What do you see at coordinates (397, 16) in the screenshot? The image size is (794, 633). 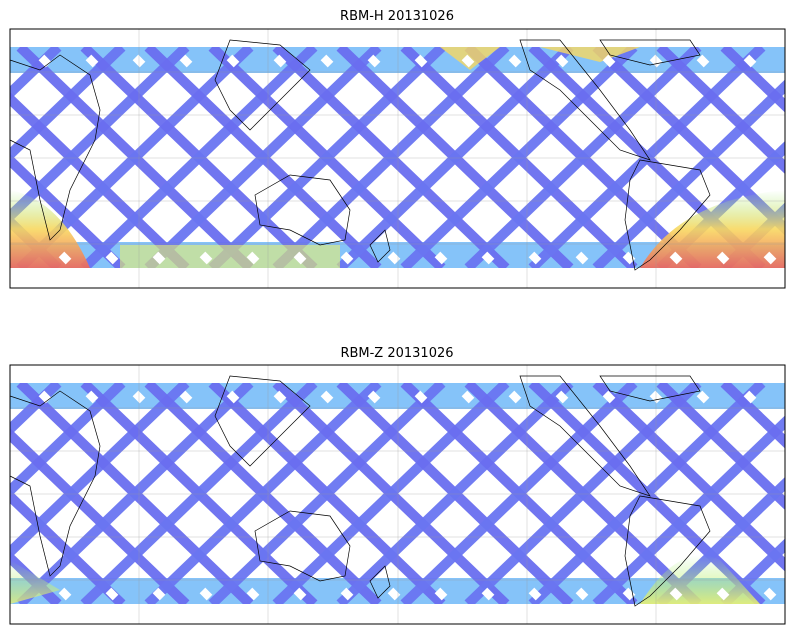 I see `panel-title: RBM-H 20131026` at bounding box center [397, 16].